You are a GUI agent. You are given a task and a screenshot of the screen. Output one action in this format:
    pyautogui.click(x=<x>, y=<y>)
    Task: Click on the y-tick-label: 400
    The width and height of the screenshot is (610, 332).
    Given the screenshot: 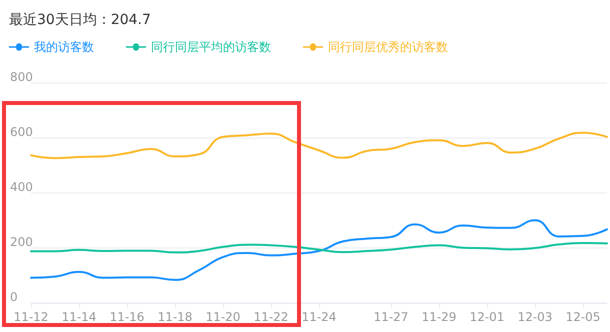 What is the action you would take?
    pyautogui.click(x=21, y=187)
    